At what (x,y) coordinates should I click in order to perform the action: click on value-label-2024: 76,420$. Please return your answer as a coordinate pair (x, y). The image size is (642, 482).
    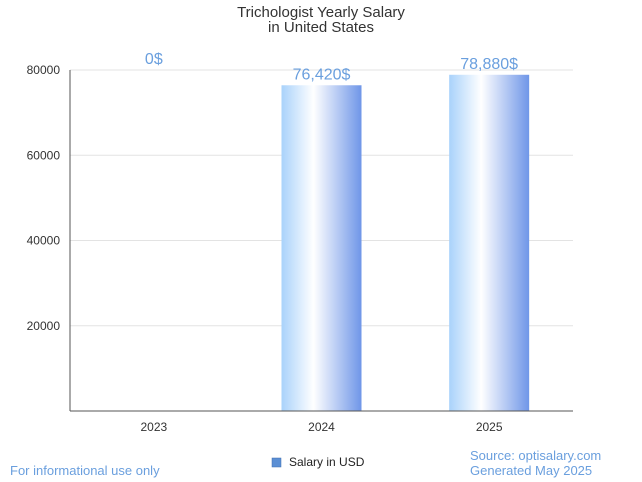
    Looking at the image, I should click on (322, 74).